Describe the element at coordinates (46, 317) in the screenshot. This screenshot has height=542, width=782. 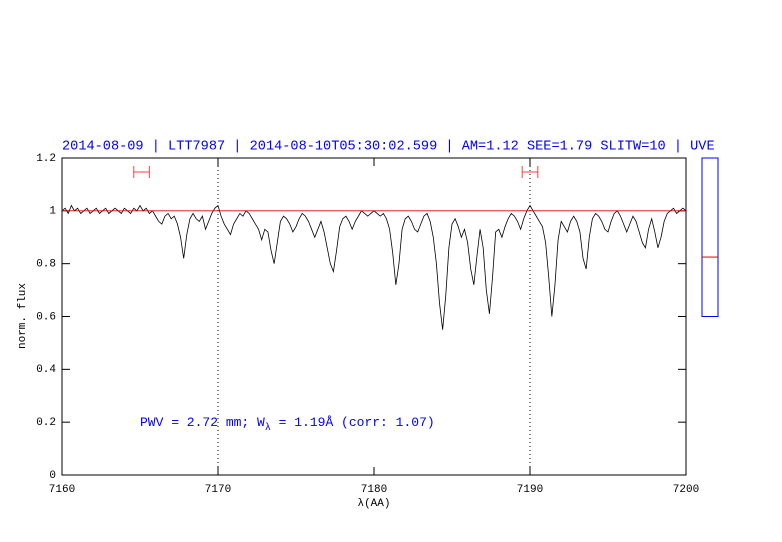
I see `y-tick-label: 0.6` at that location.